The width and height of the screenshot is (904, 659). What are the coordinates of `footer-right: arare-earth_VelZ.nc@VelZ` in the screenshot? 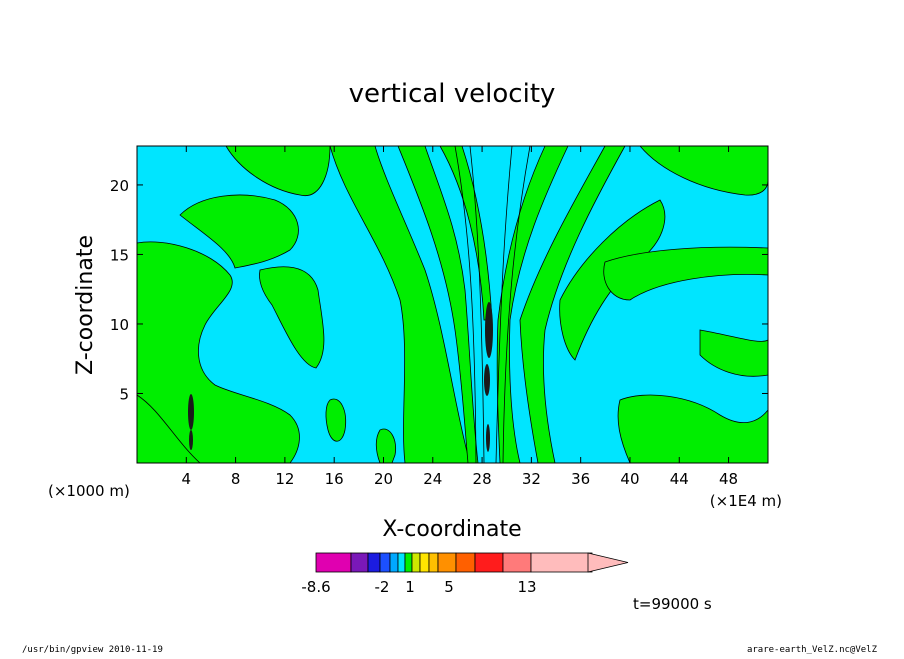 It's located at (812, 649).